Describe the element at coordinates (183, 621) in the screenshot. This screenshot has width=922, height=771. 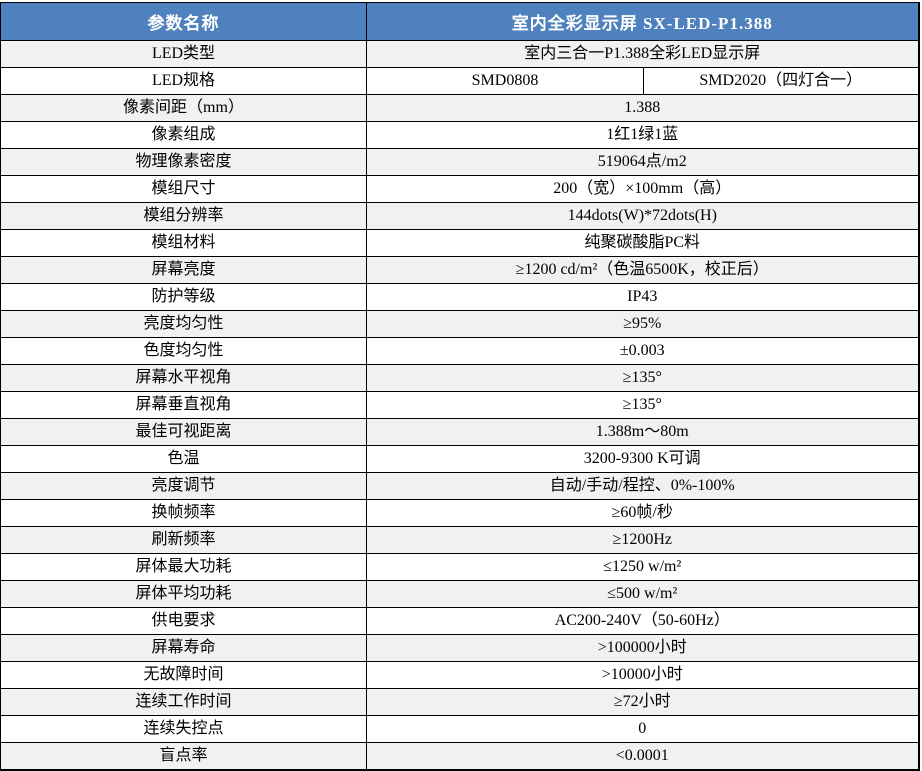
I see `param-label: 供电要求` at that location.